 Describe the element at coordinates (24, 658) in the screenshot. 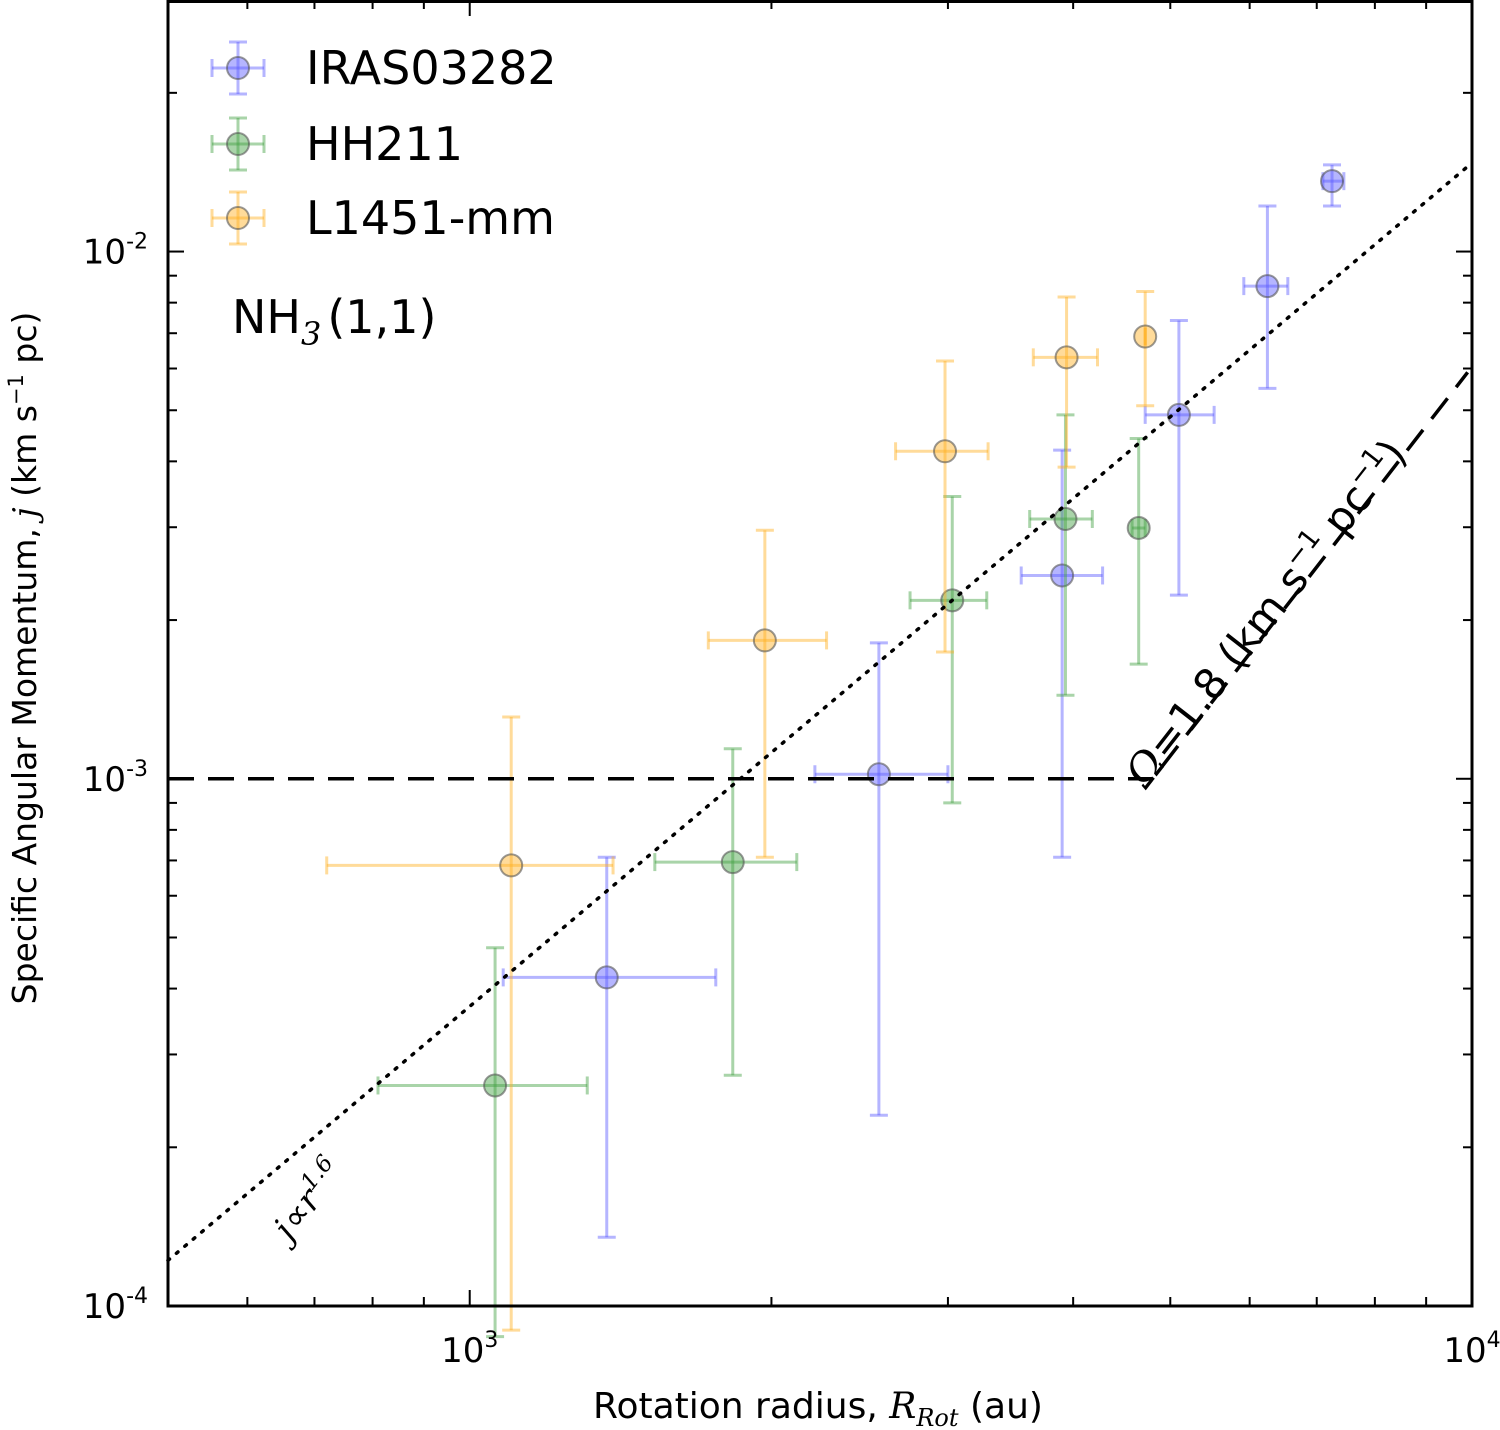

I see `y-axis-label: Specific Angular Momentum, j (km s−1 pc)` at that location.